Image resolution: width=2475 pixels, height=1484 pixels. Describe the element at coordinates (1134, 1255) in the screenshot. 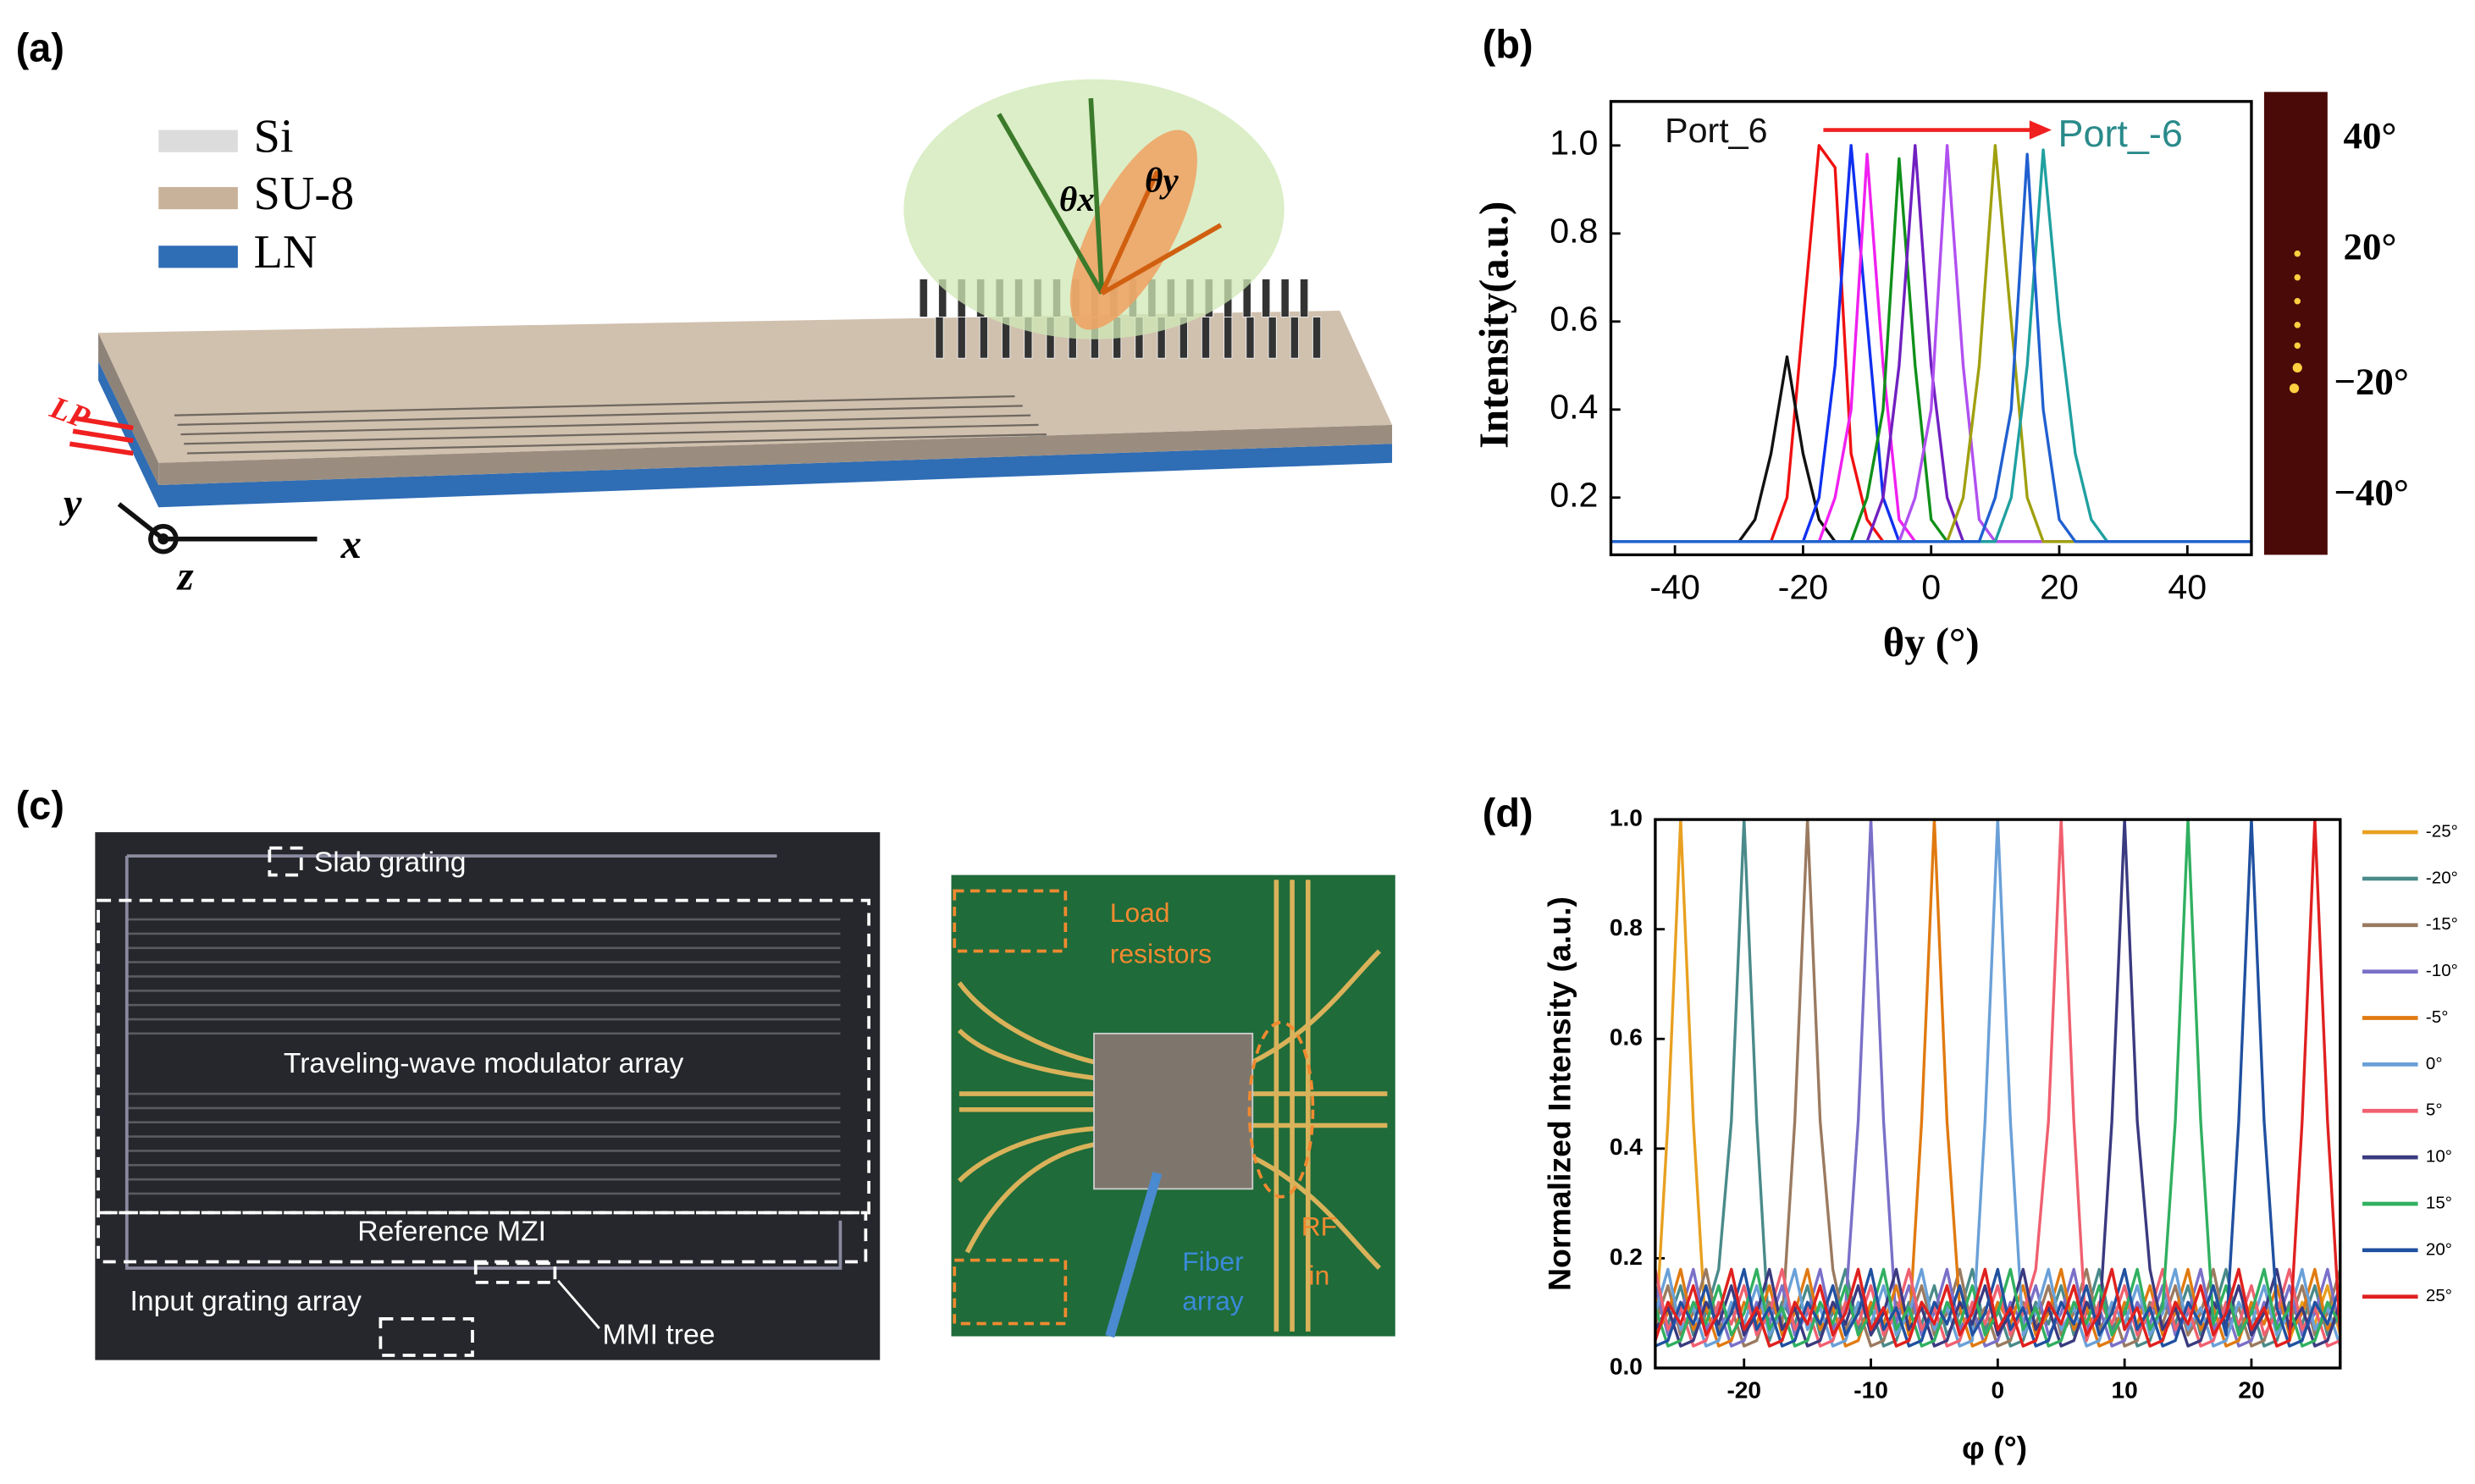

I see `fiber` at that location.